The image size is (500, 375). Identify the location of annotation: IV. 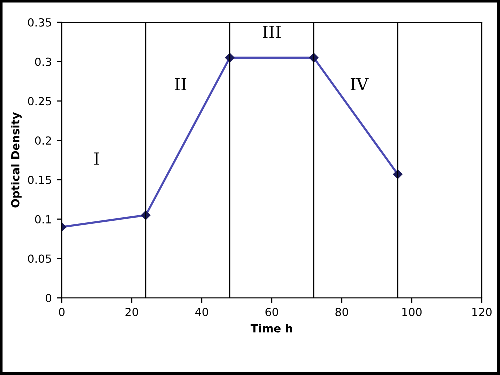
(359, 84).